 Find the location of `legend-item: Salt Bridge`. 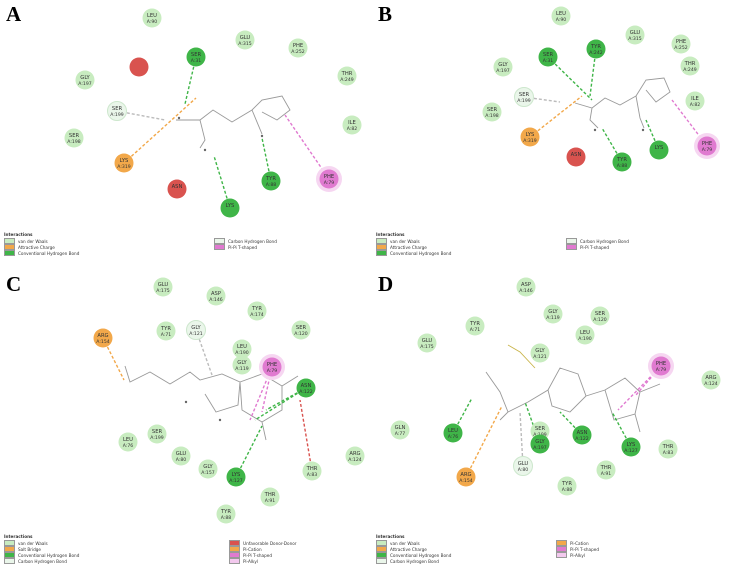

legend-item: Salt Bridge is located at coordinates (116, 549).